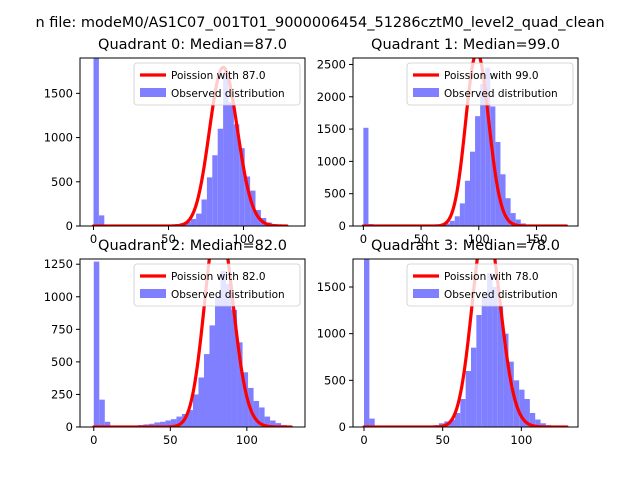 This screenshot has width=640, height=480. I want to click on legend-entry-poisson: Poission with 82.0, so click(218, 277).